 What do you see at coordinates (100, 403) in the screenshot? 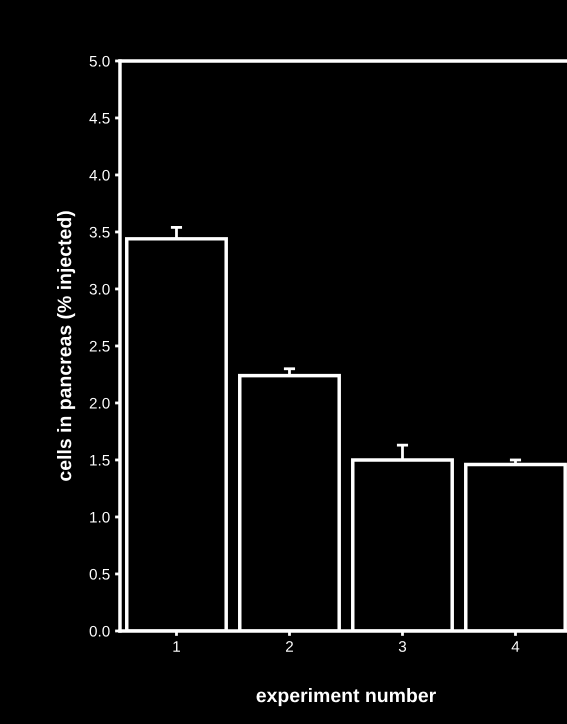
I see `y-tick-label: 2.0` at bounding box center [100, 403].